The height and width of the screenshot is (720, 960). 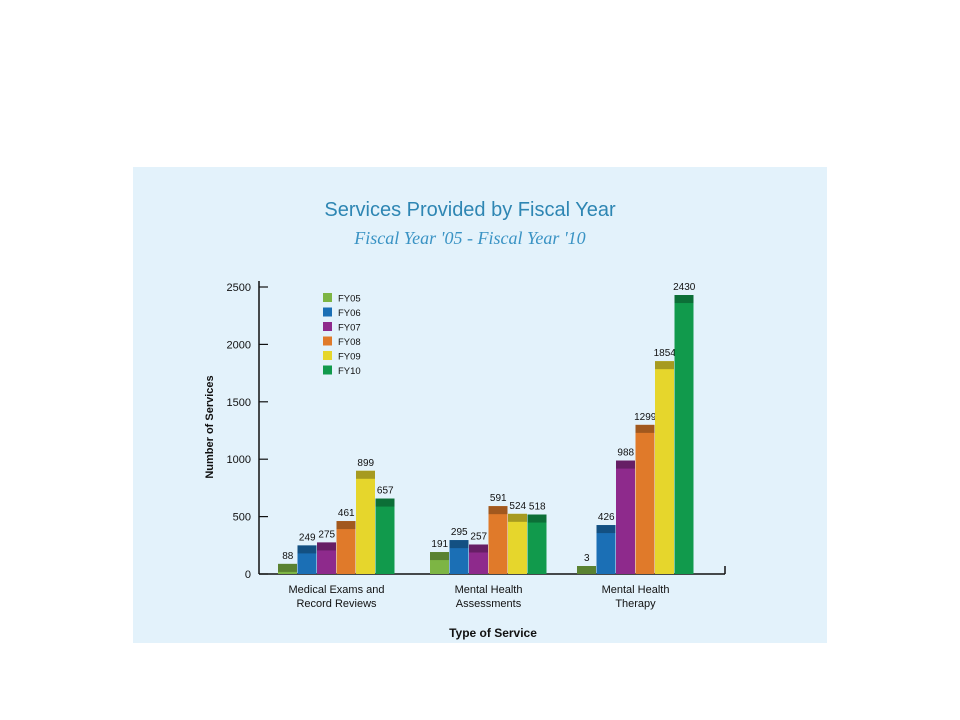 What do you see at coordinates (239, 403) in the screenshot?
I see `y-tick-label: 1500` at bounding box center [239, 403].